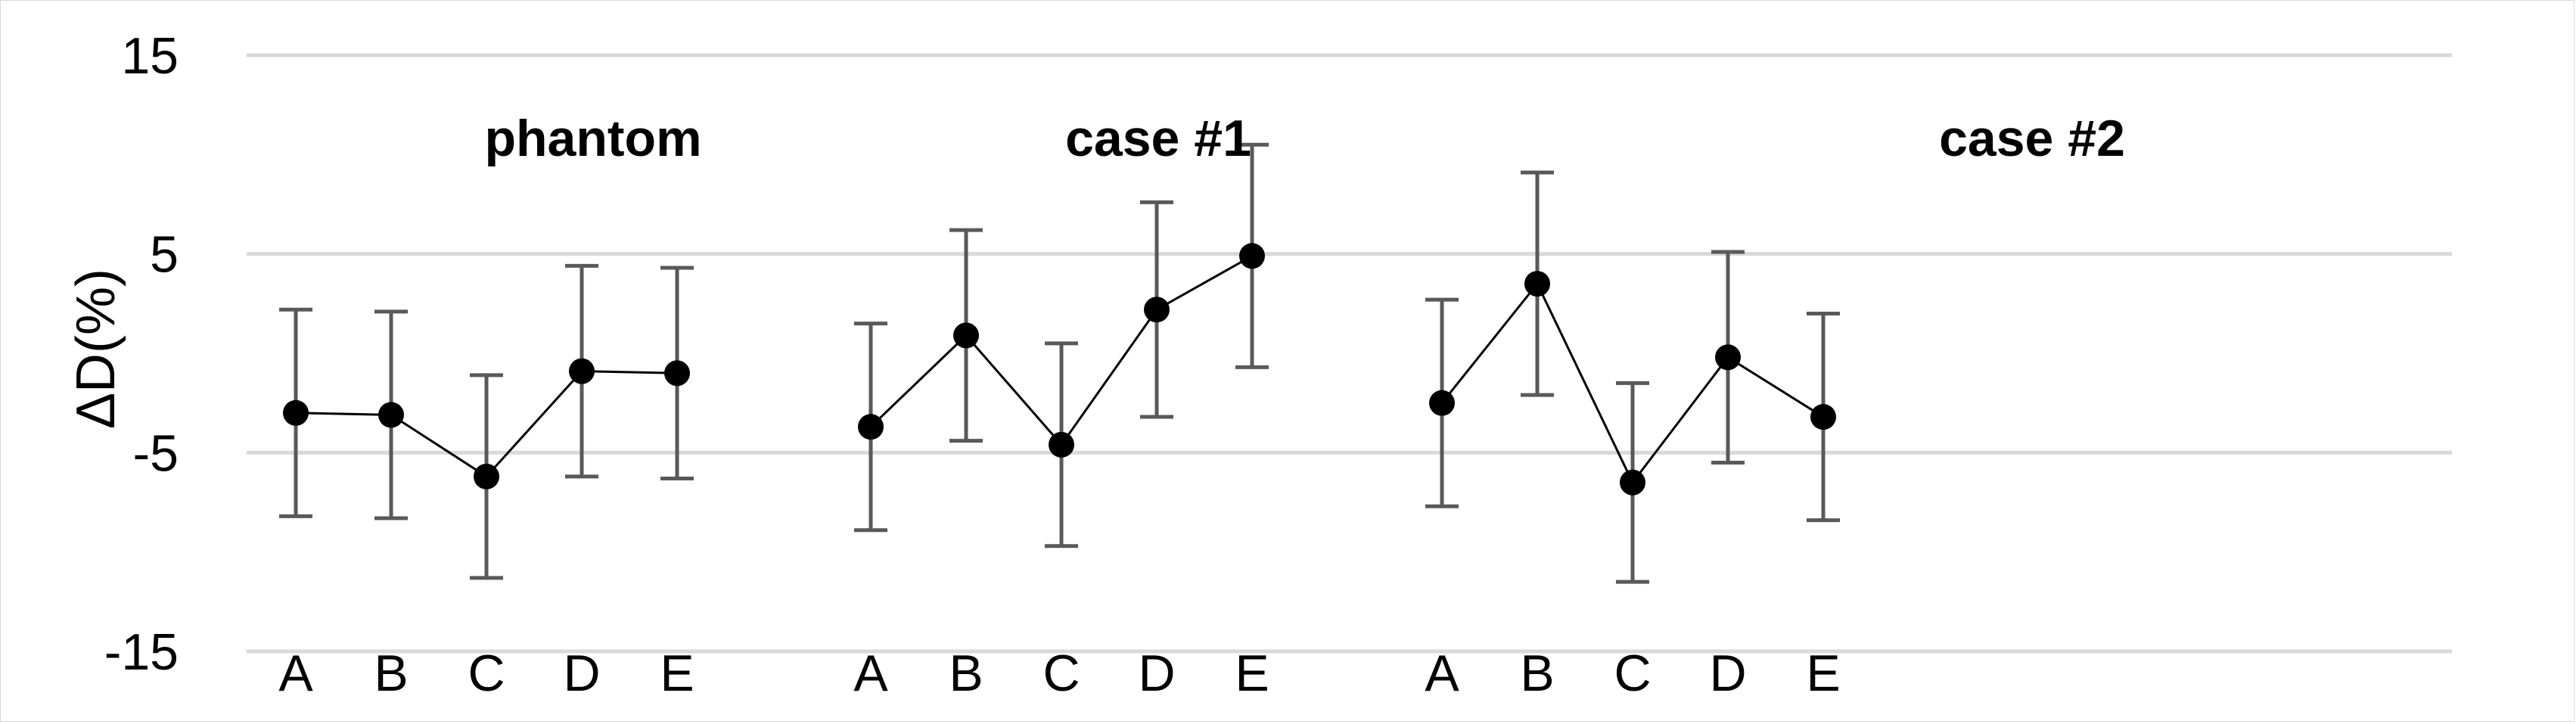 This screenshot has width=2576, height=724. I want to click on y-tick-label: -5, so click(156, 453).